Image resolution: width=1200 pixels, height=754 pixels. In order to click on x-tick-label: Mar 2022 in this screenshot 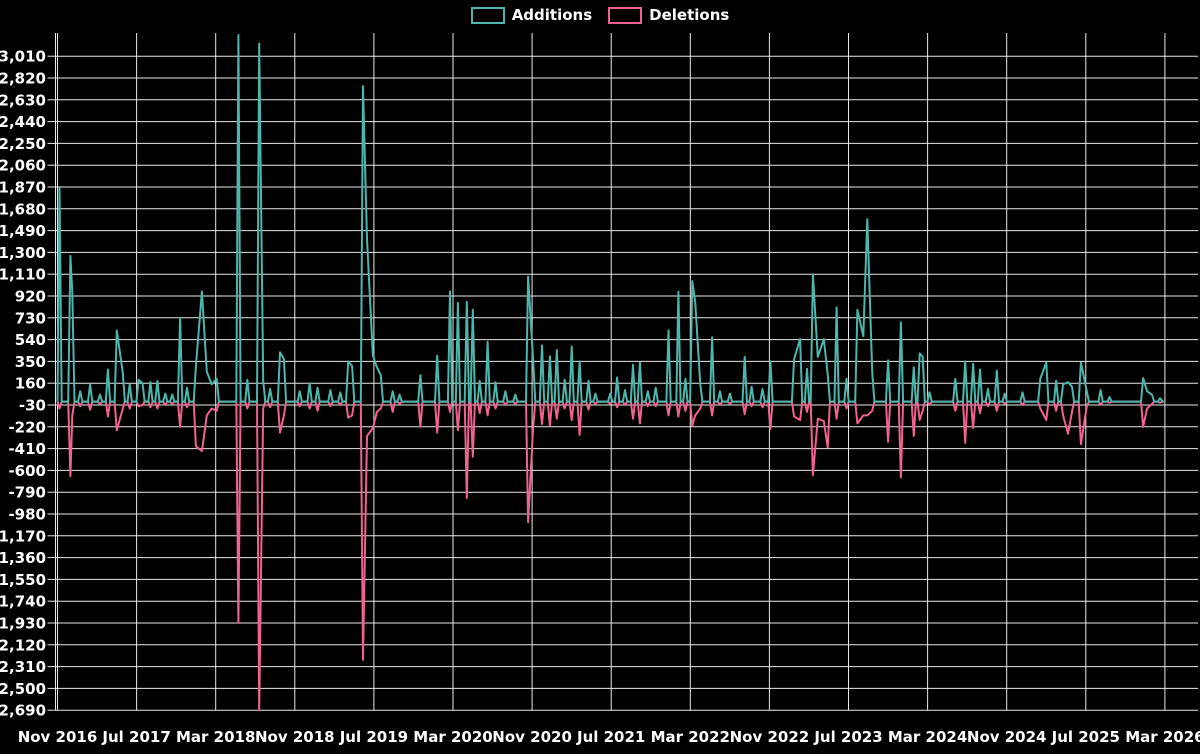, I will do `click(690, 737)`.